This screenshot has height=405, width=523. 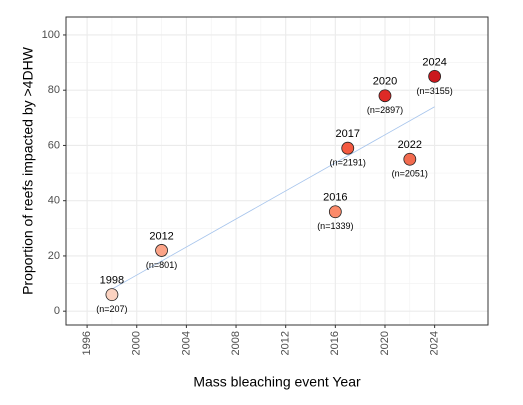 What do you see at coordinates (57, 311) in the screenshot?
I see `y-tick-label: 0` at bounding box center [57, 311].